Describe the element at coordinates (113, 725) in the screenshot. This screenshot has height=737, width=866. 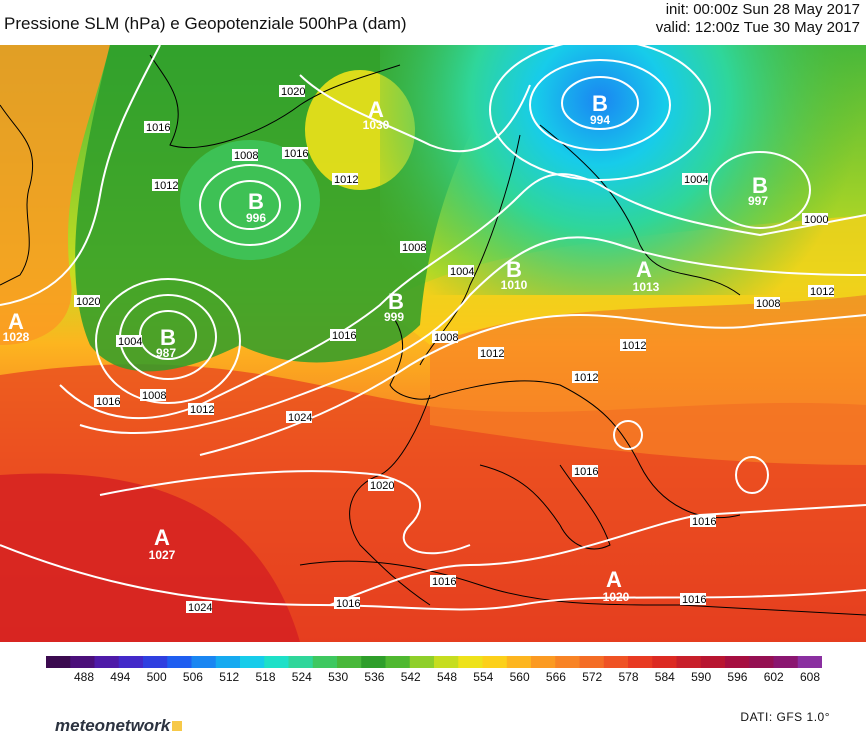
I see `brand-name: meteonetwork` at that location.